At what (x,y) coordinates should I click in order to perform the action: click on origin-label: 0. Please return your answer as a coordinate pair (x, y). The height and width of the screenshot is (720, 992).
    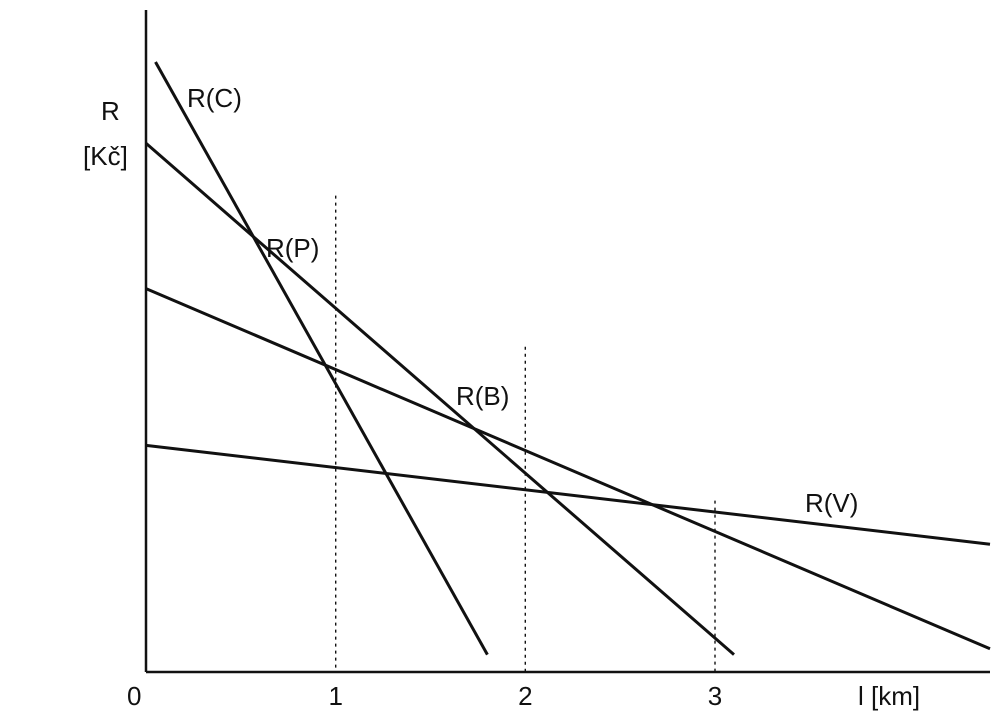
    Looking at the image, I should click on (134, 696).